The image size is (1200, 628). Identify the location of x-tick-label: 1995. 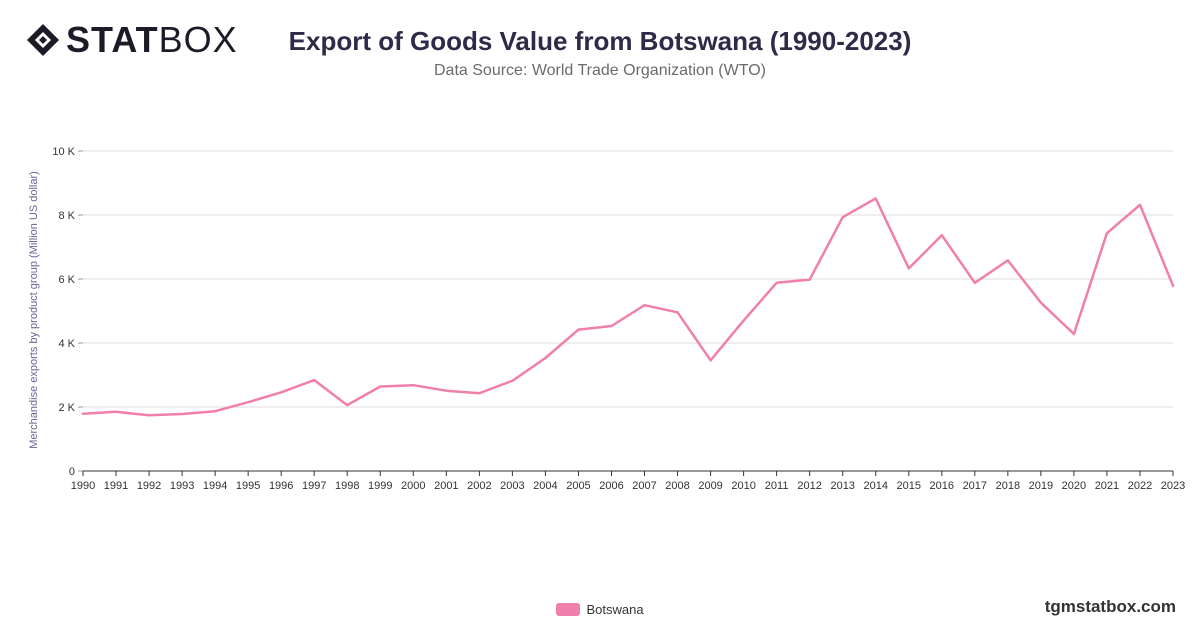
(248, 486).